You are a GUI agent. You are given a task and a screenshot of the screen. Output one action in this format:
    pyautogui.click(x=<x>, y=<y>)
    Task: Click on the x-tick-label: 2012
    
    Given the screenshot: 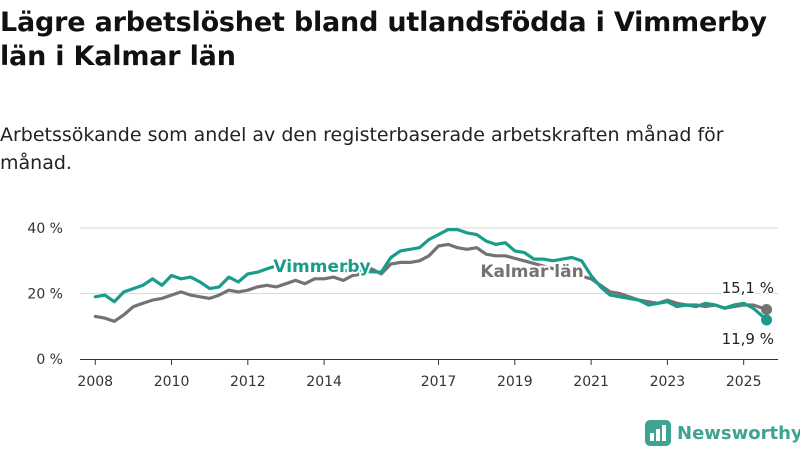 What is the action you would take?
    pyautogui.click(x=248, y=382)
    